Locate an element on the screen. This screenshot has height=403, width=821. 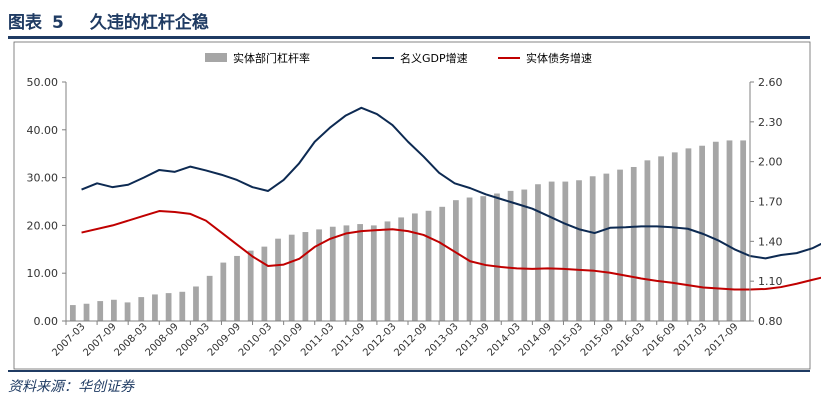
x-tick-label: 2009-09 is located at coordinates (224, 339).